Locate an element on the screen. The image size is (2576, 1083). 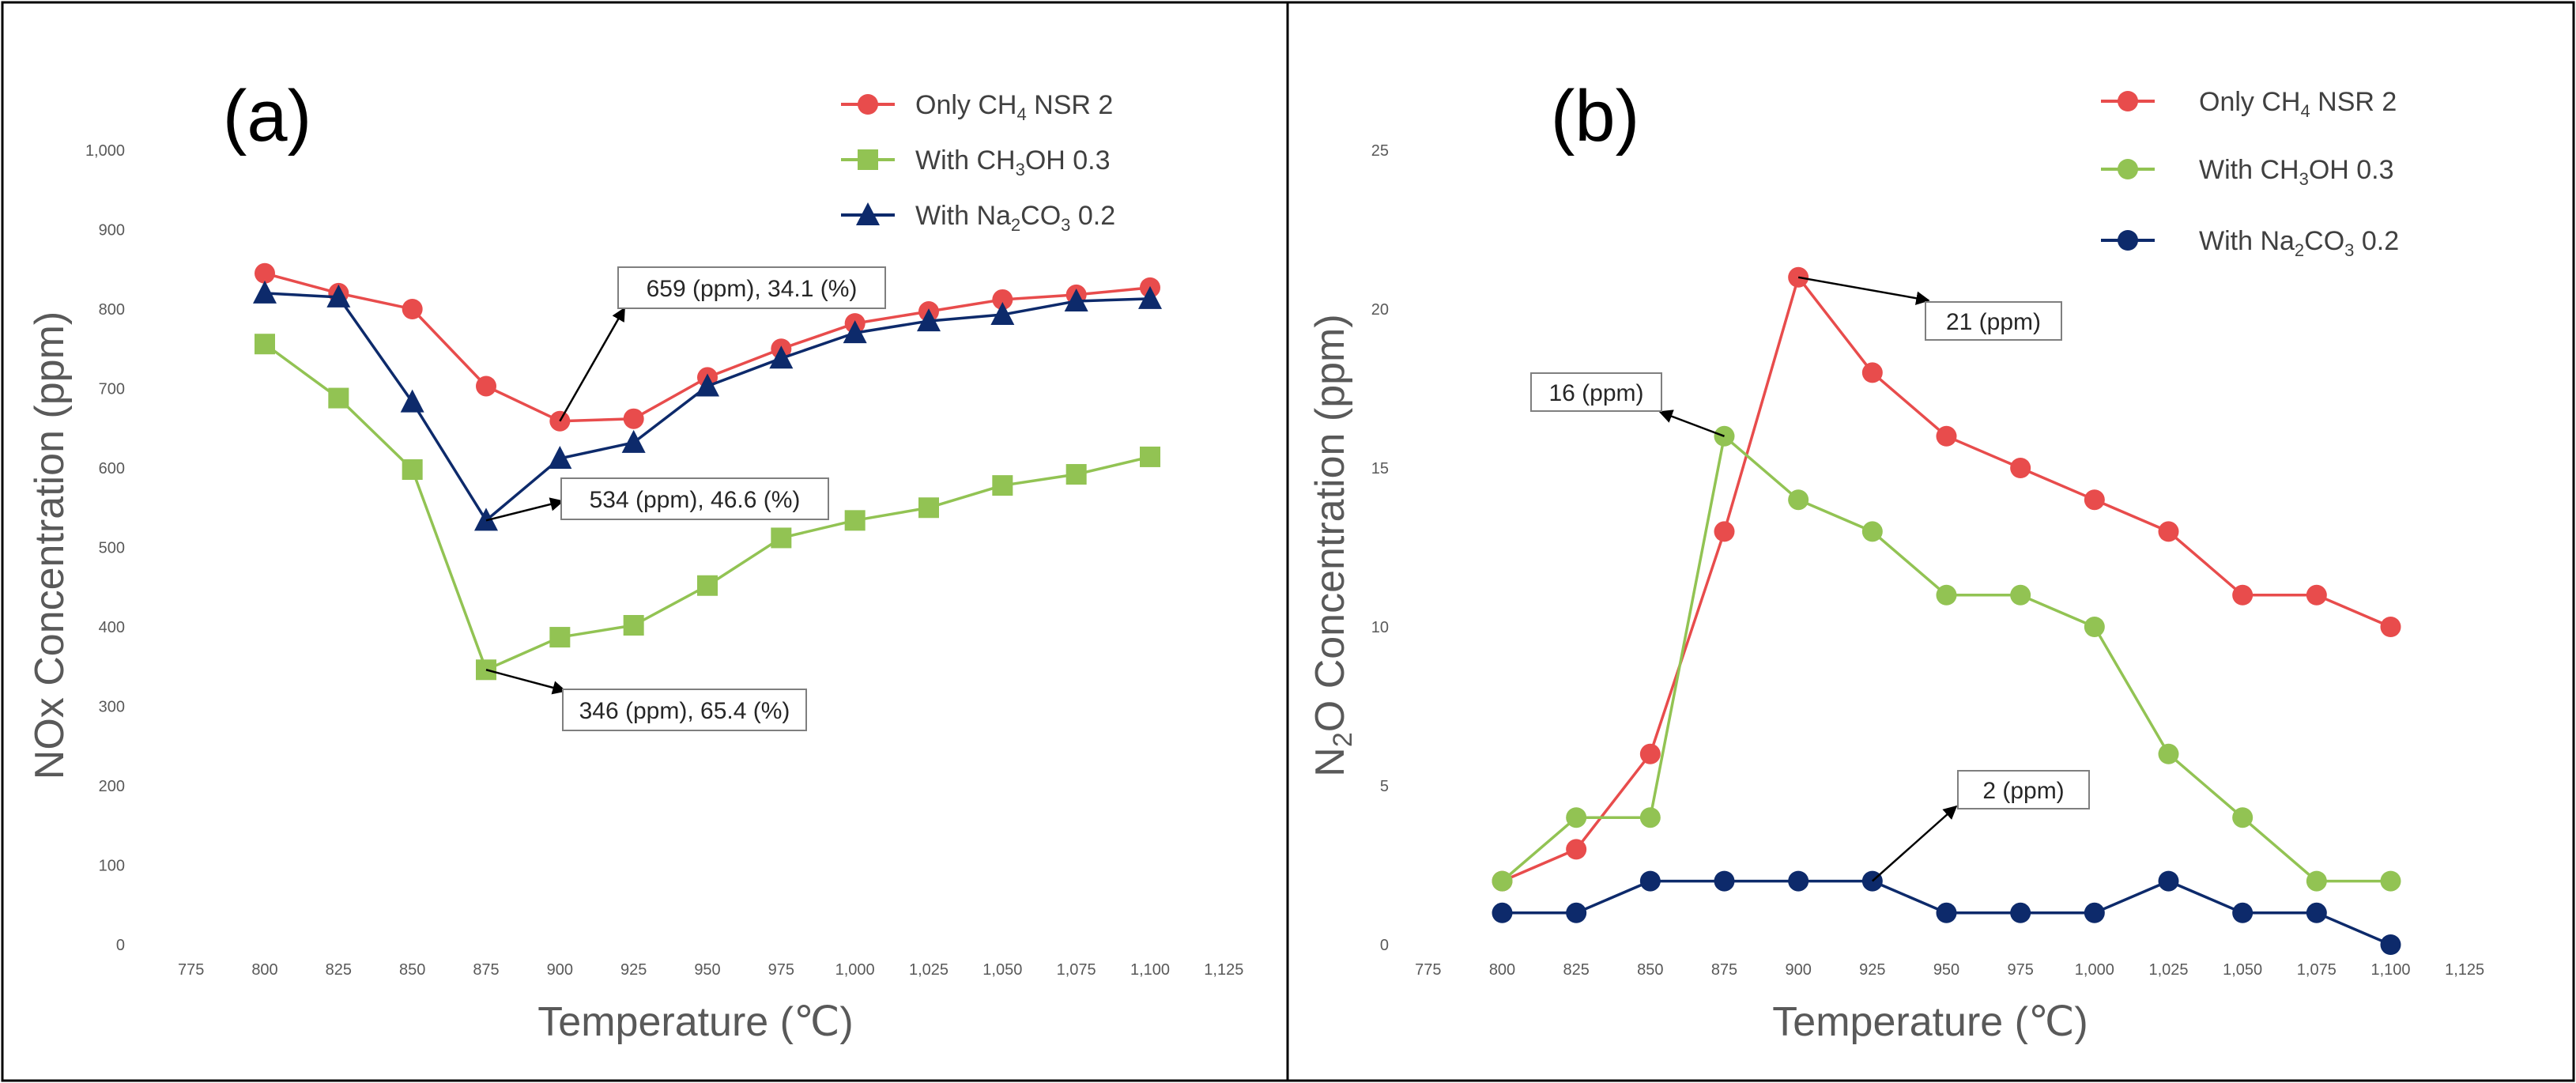
x-tick-label: 950 is located at coordinates (707, 970).